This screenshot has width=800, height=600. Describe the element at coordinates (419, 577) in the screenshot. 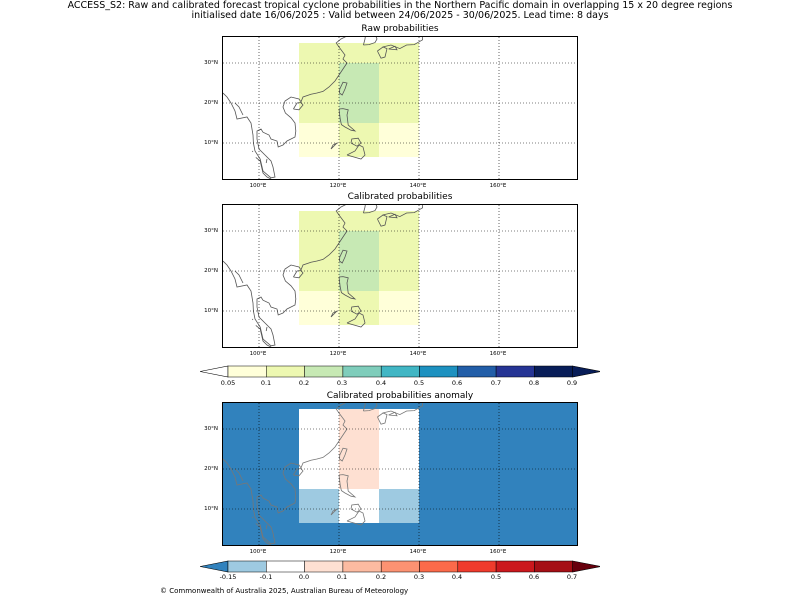

I see `colorbar-tick: 0.3` at that location.